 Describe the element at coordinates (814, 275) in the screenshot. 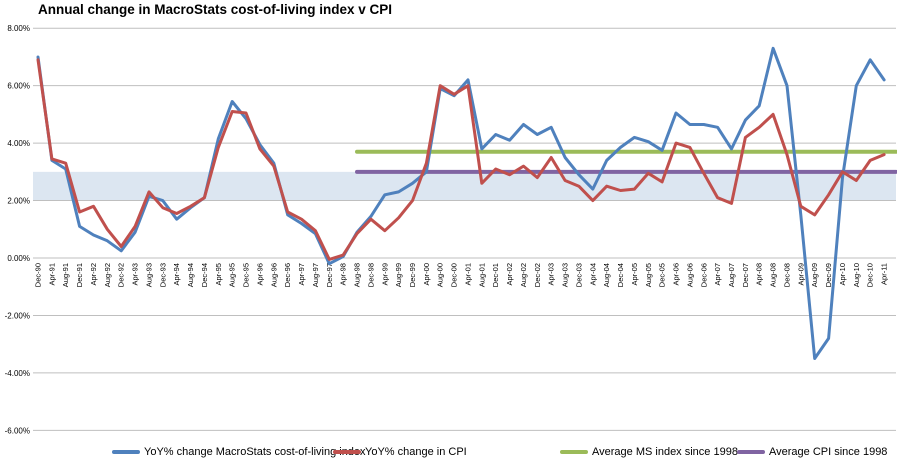

I see `x-axis-tick-label: Aug-09` at that location.